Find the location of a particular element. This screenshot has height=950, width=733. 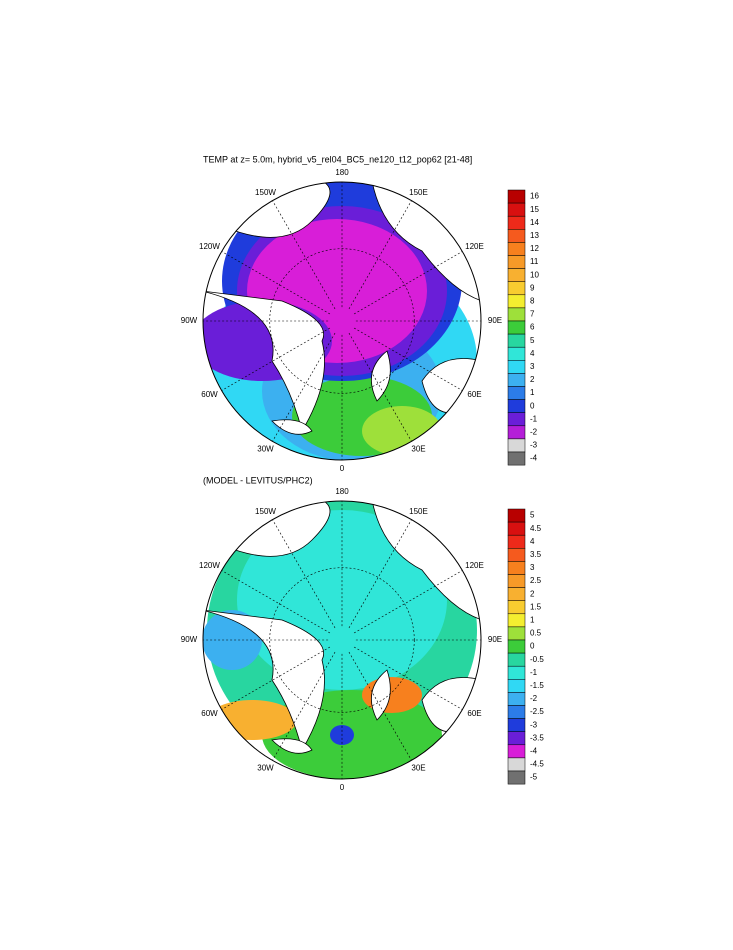

colorbar-label: 4.5 is located at coordinates (536, 528).